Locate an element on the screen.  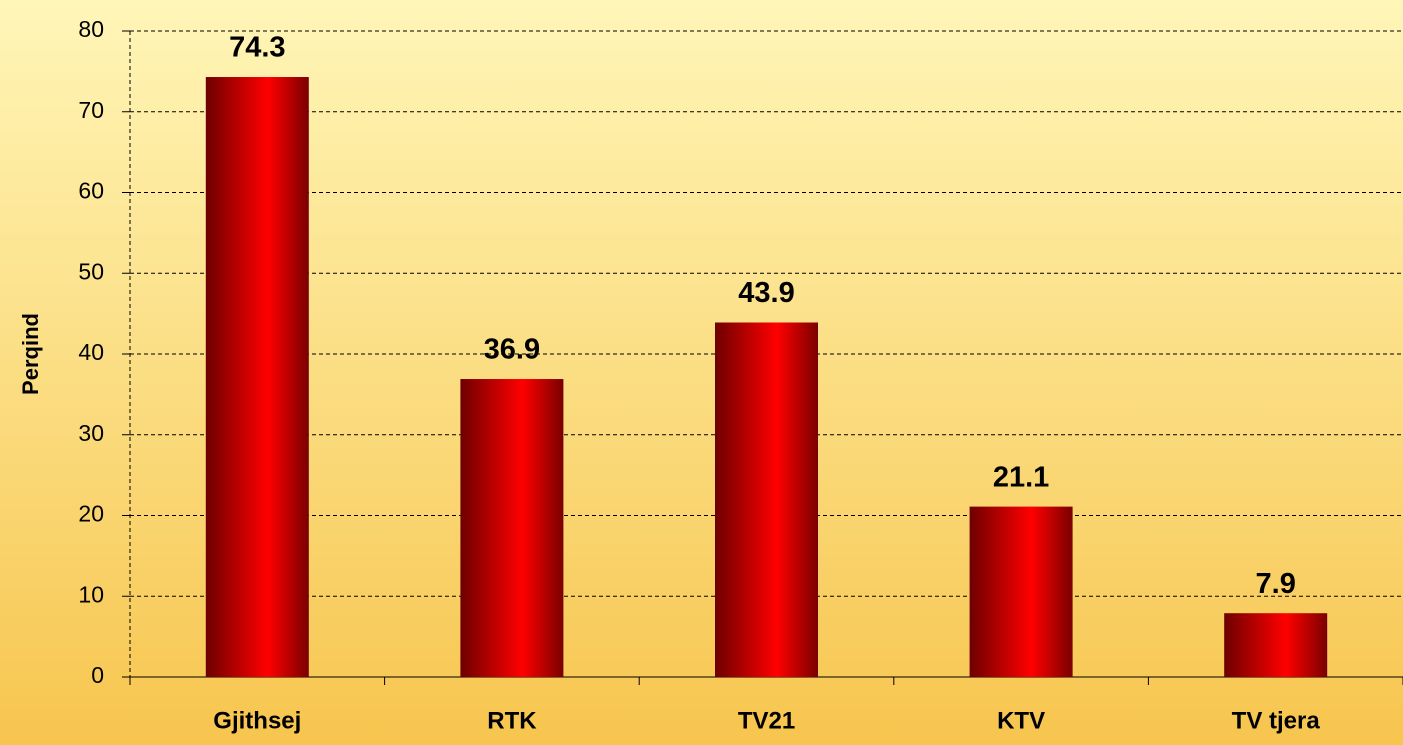
y-tick-label: 40 is located at coordinates (91, 352).